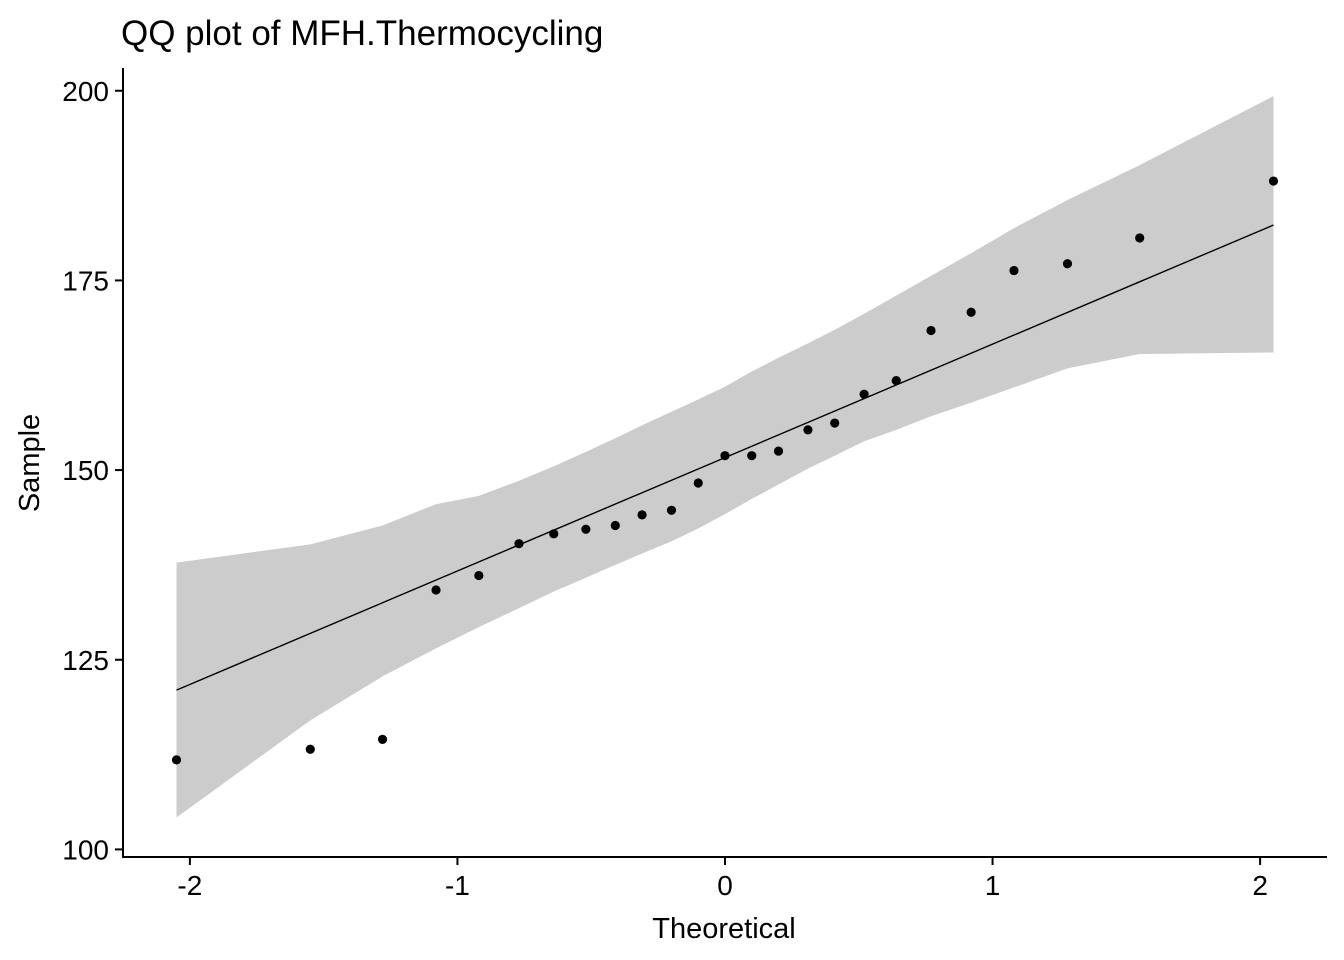 Image resolution: width=1344 pixels, height=960 pixels. Describe the element at coordinates (85, 91) in the screenshot. I see `y-tick-label-5: 200` at that location.